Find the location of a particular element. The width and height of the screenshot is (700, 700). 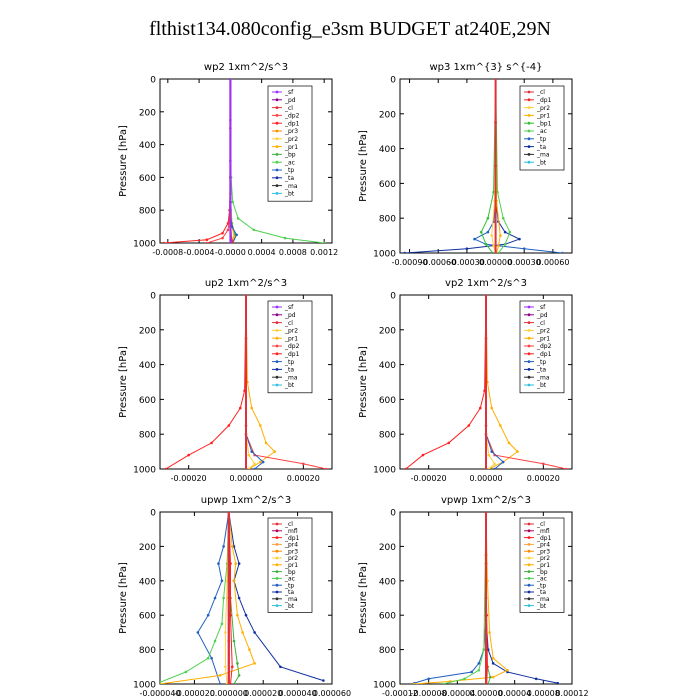

legend-marker-mfl is located at coordinates (529, 531).